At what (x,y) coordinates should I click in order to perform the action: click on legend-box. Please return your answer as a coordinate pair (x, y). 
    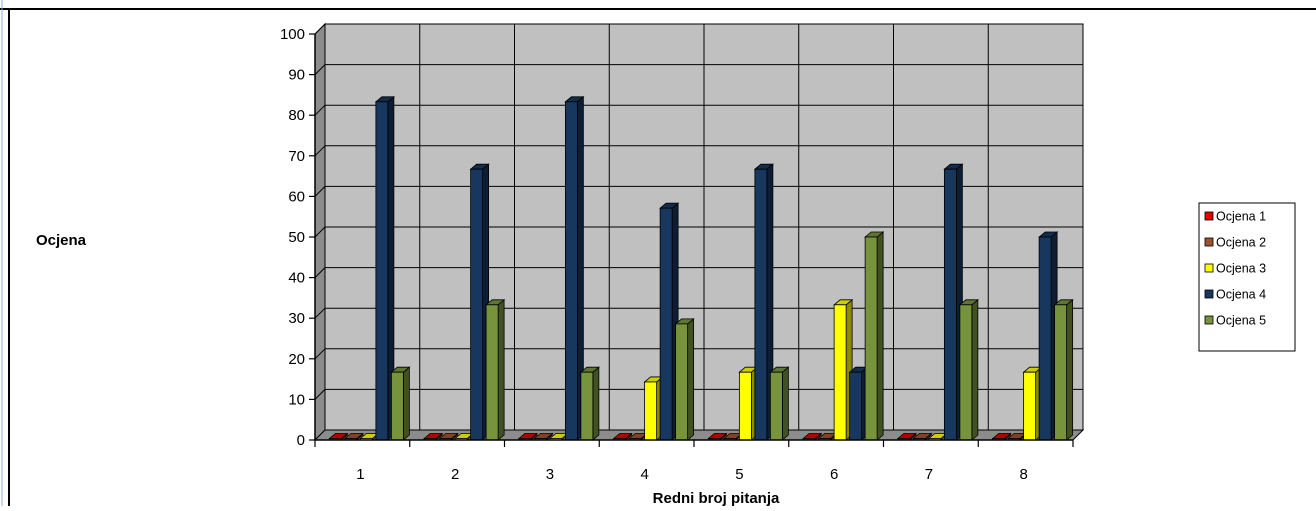
    Looking at the image, I should click on (1247, 277).